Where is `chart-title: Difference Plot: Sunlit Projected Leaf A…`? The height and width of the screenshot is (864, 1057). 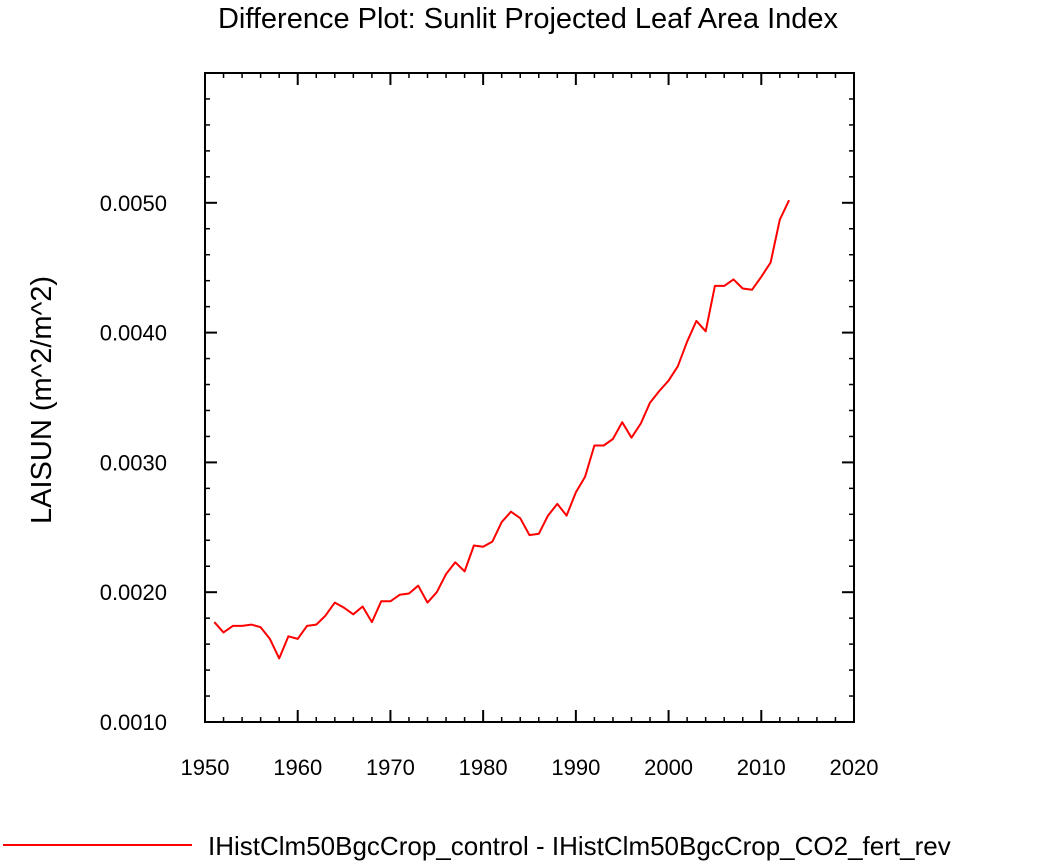 chart-title: Difference Plot: Sunlit Projected Leaf A… is located at coordinates (528, 19).